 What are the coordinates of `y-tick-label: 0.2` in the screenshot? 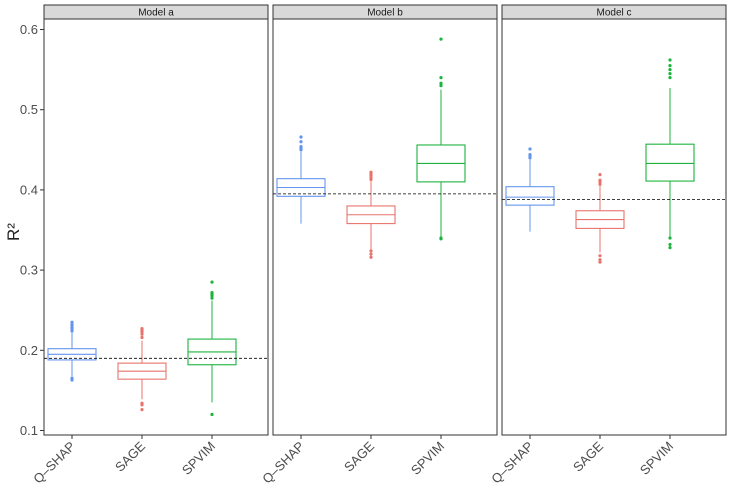 It's located at (29, 350).